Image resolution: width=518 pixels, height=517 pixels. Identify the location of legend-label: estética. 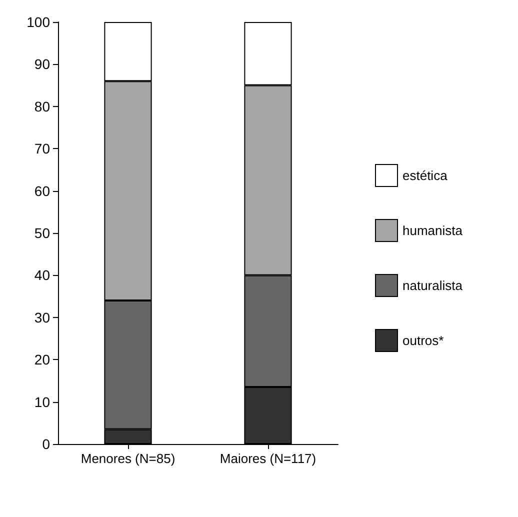
(425, 175).